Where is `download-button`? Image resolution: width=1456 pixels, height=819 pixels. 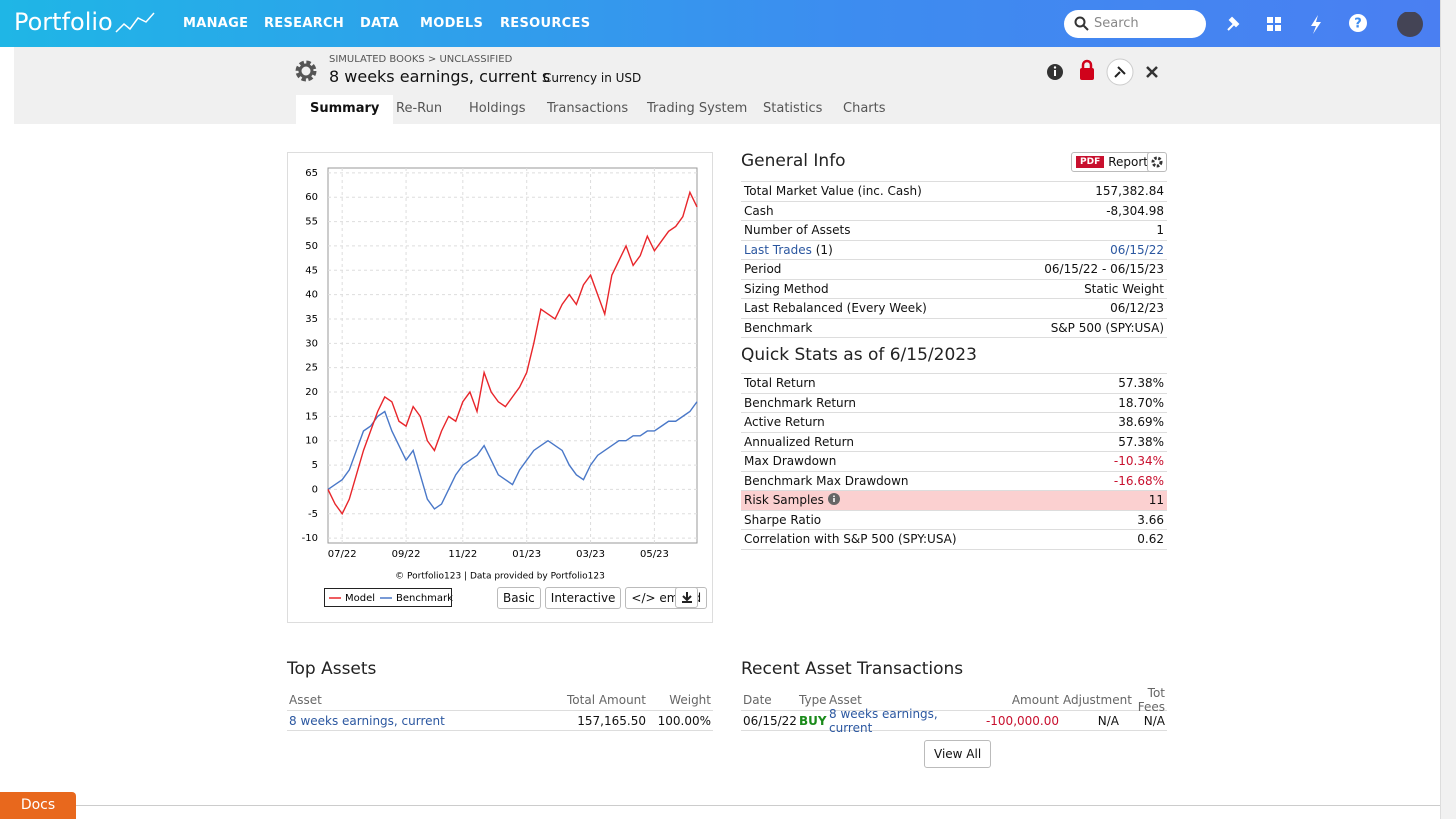 download-button is located at coordinates (686, 597).